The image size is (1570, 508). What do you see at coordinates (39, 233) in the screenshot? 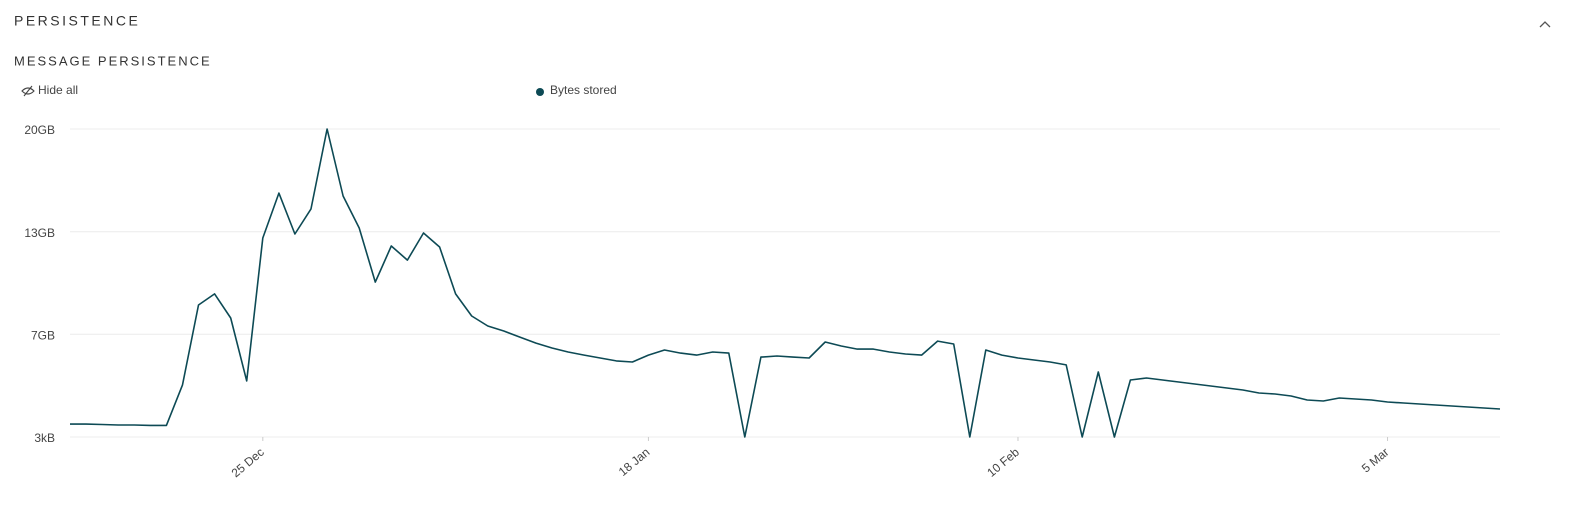
I see `y-tick-label: 13GB` at bounding box center [39, 233].